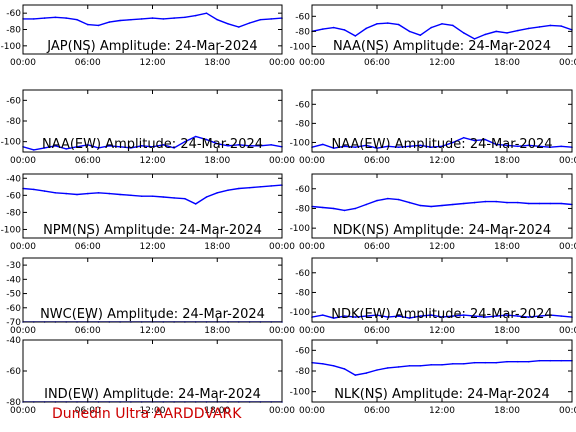  I want to click on chart-title: NAA(EW) Amplitude: 24-Mar-2024, so click(152, 144).